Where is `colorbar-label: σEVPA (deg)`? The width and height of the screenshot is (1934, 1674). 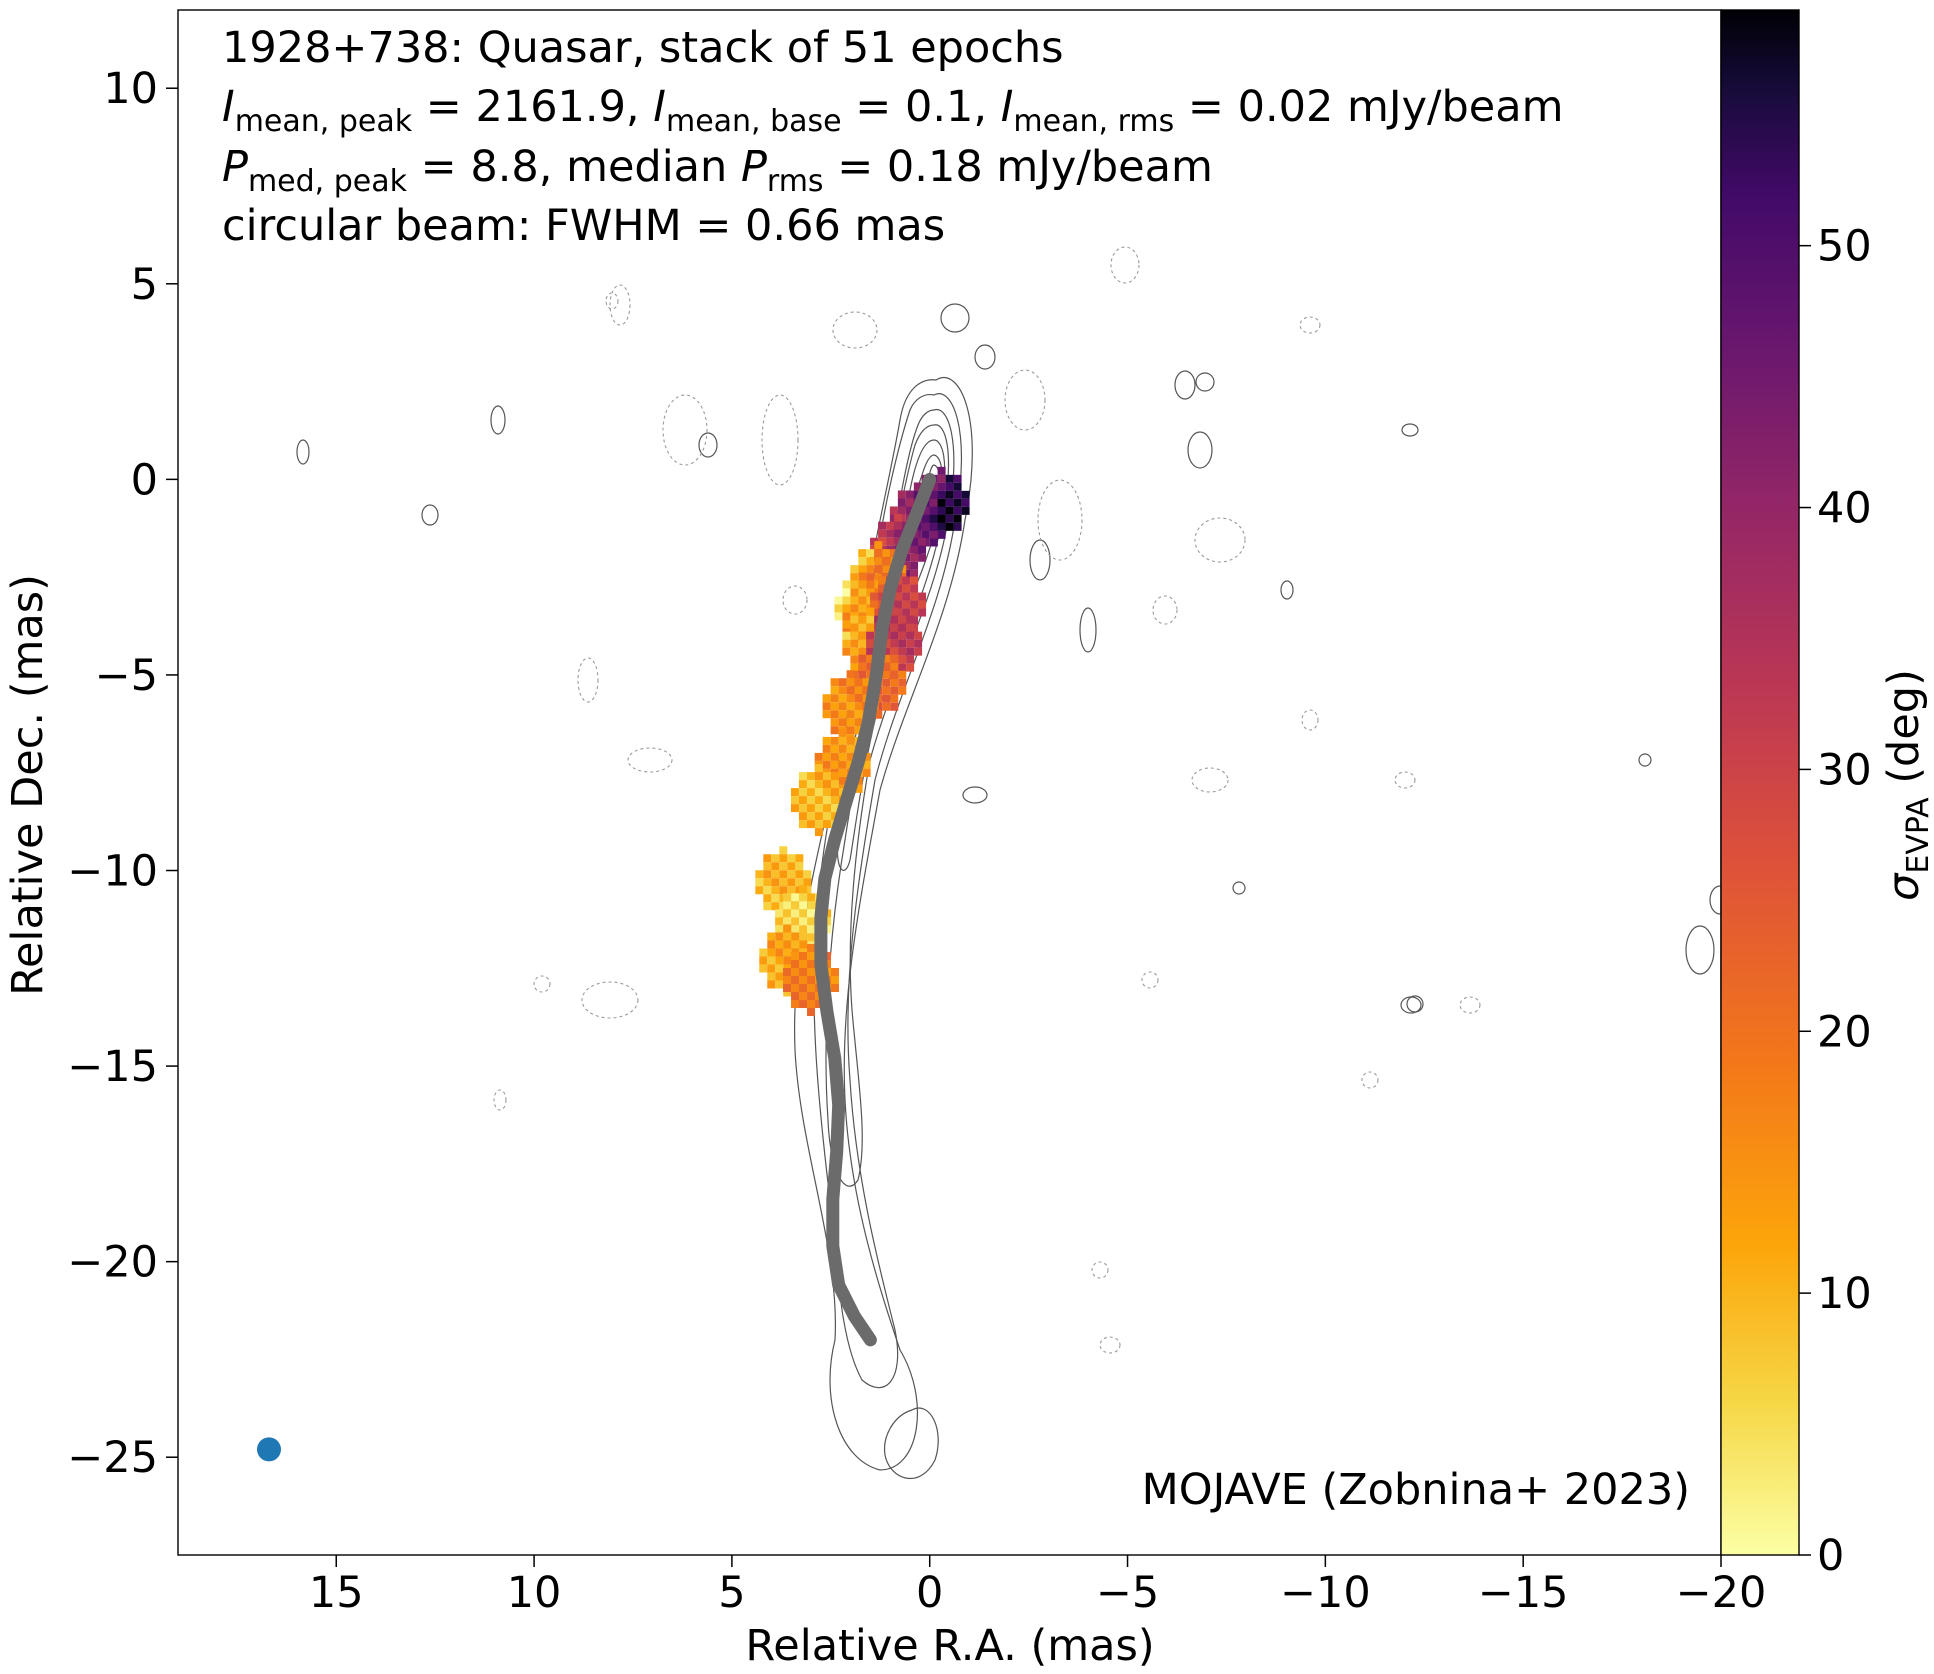 colorbar-label: σEVPA (deg) is located at coordinates (1906, 785).